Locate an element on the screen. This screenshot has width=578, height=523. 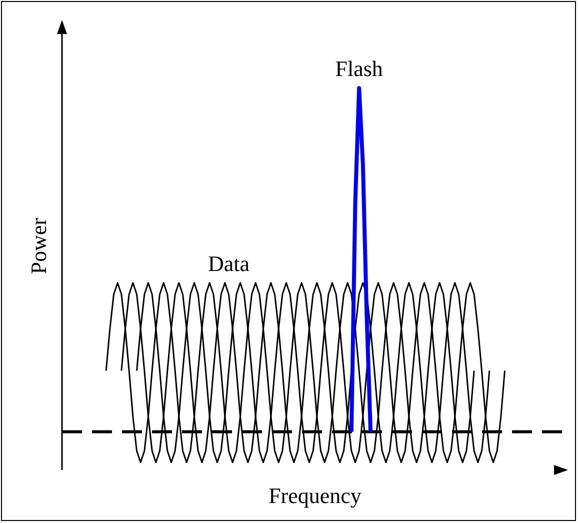
series-label: Data is located at coordinates (229, 263).